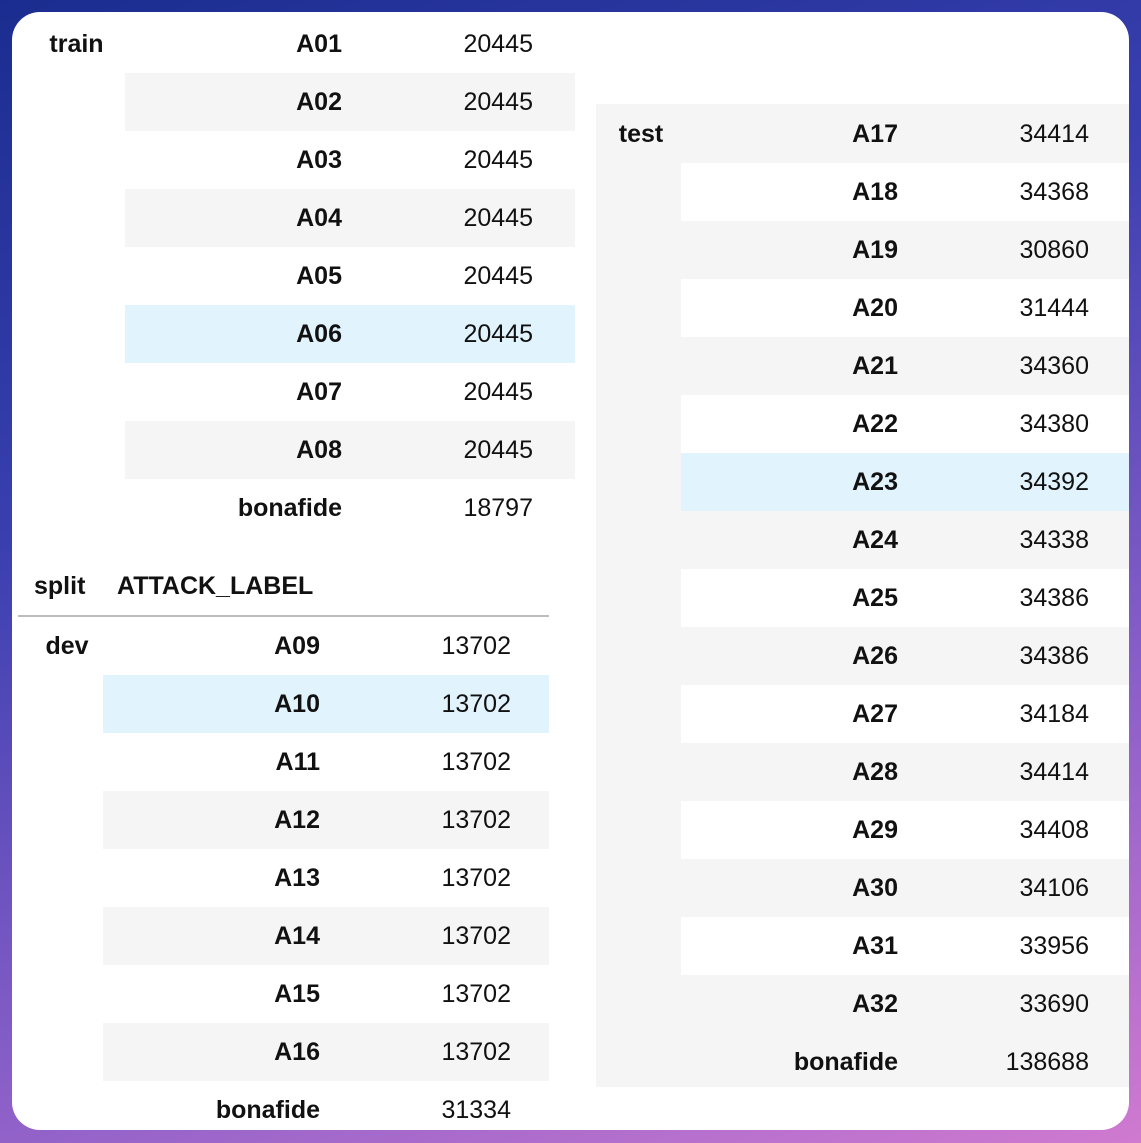 The image size is (1141, 1143). Describe the element at coordinates (875, 1004) in the screenshot. I see `attack-label-cell: A32` at that location.